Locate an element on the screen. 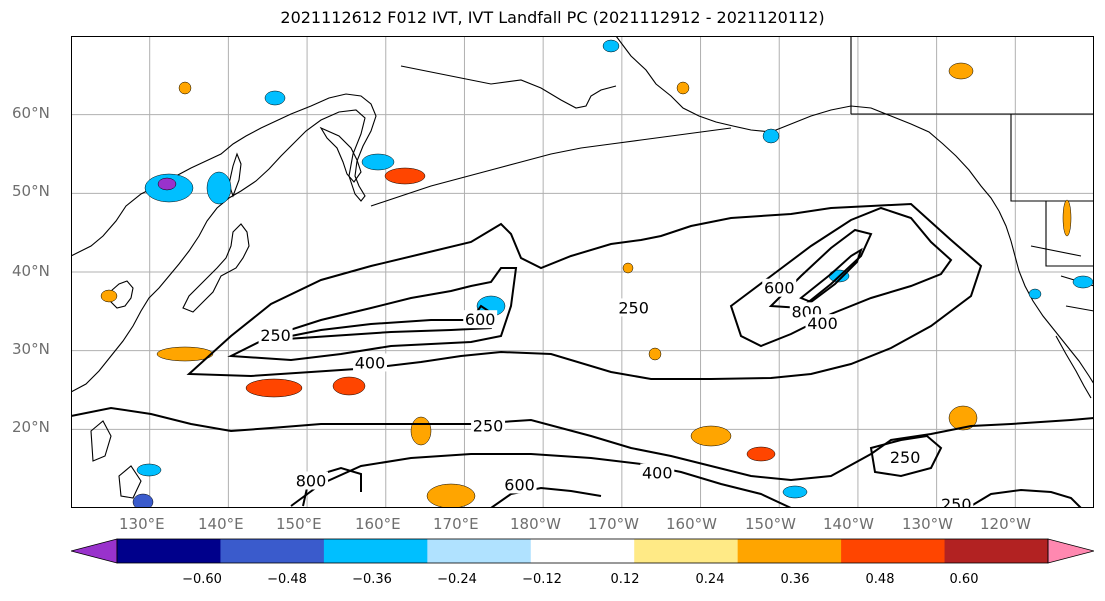 The image size is (1105, 601). contour-250-south is located at coordinates (582, 444).